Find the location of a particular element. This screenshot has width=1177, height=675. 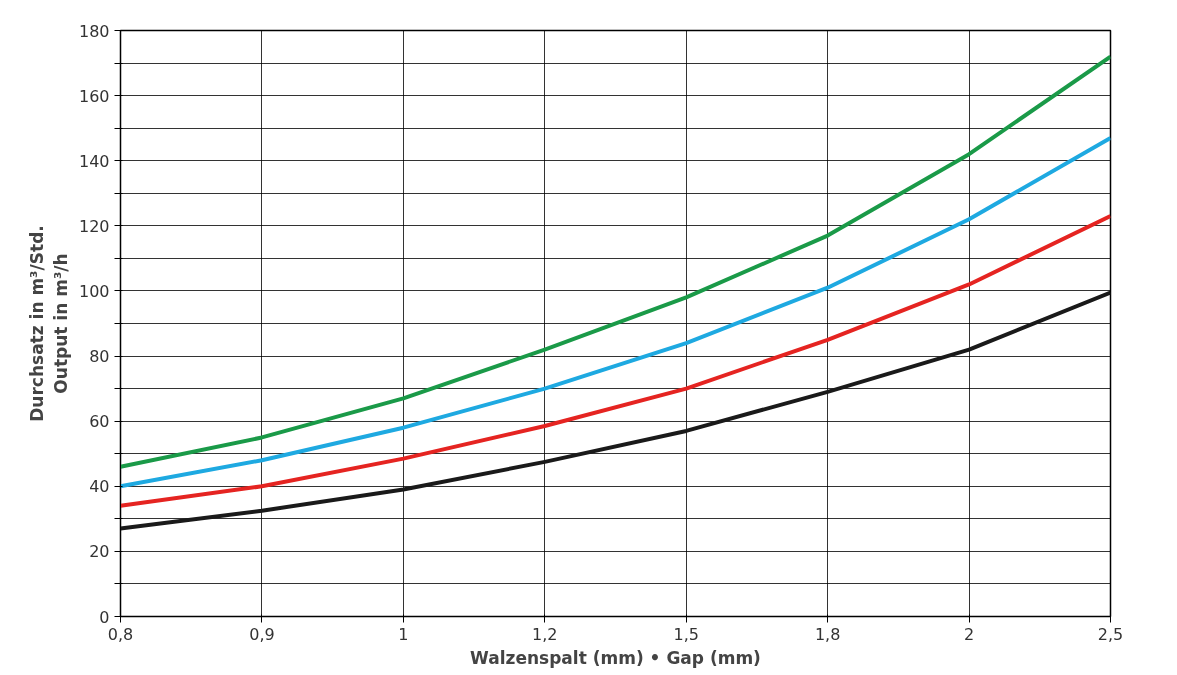

x-tick-label: 2,5 is located at coordinates (1110, 634).